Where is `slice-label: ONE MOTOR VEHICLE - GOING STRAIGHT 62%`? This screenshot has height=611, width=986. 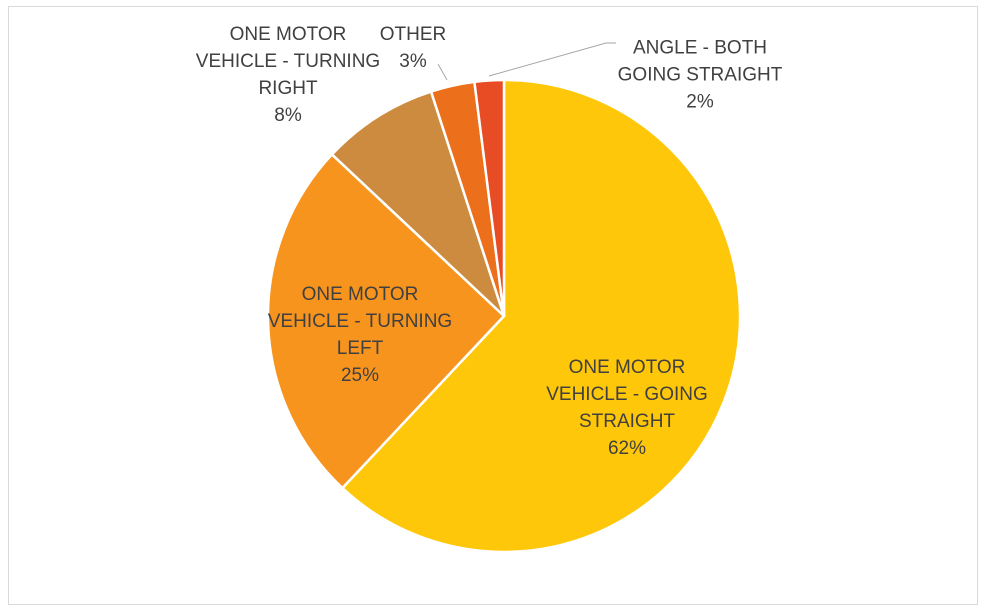
slice-label: ONE MOTOR VEHICLE - GOING STRAIGHT 62% is located at coordinates (627, 408).